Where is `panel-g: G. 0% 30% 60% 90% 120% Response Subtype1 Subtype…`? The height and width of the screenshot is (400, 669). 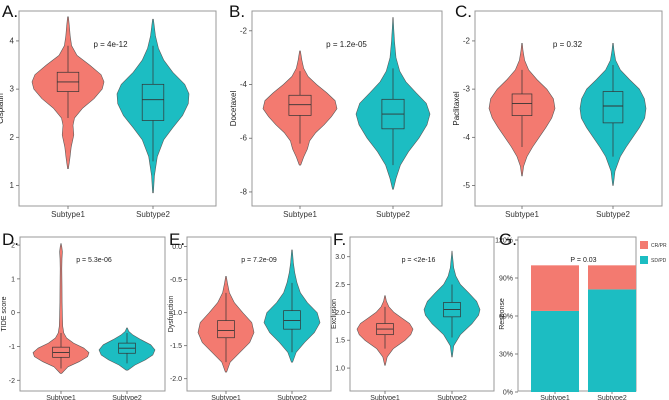
panel-g: G. 0% 30% 60% 90% 120% Response Subtype1 Subtype… is located at coordinates (581, 315).